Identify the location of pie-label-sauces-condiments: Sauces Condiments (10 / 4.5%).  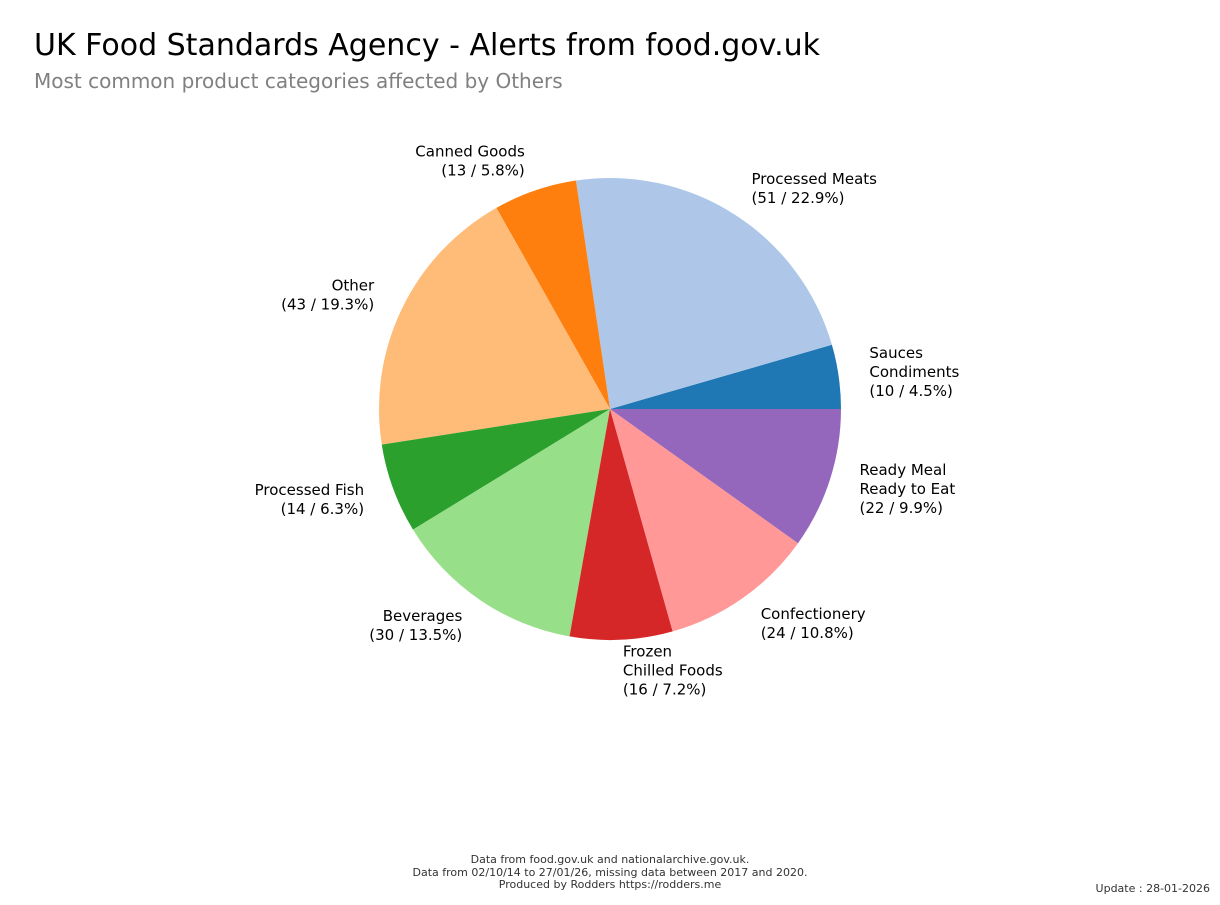
(914, 372).